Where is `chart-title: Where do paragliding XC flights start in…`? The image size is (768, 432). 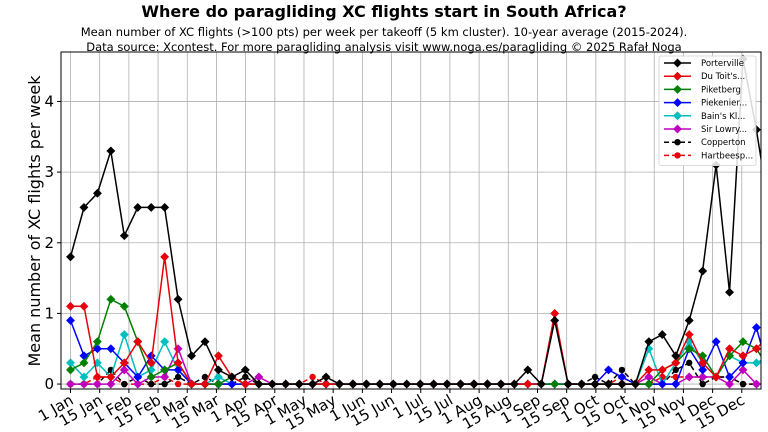 chart-title: Where do paragliding XC flights start in… is located at coordinates (383, 11).